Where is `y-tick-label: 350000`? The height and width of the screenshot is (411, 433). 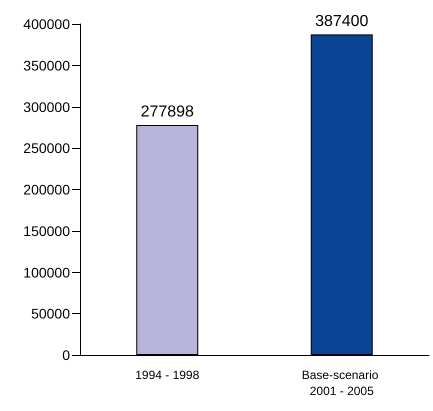 y-tick-label: 350000 is located at coordinates (46, 65).